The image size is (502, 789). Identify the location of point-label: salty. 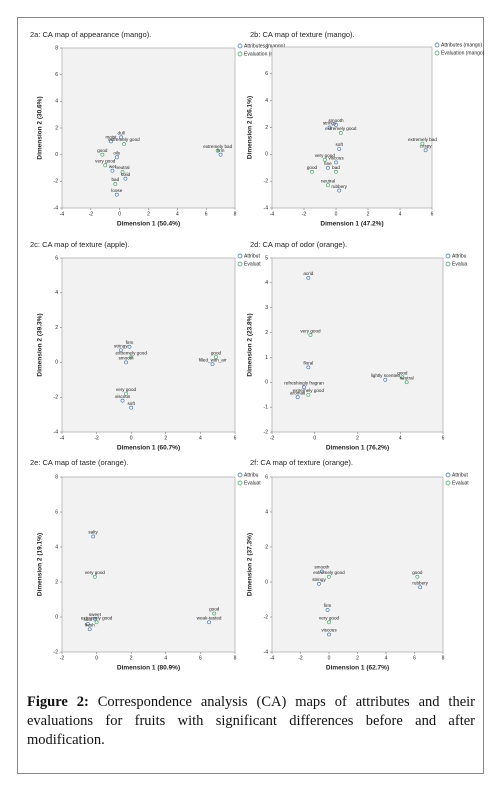
(93, 532).